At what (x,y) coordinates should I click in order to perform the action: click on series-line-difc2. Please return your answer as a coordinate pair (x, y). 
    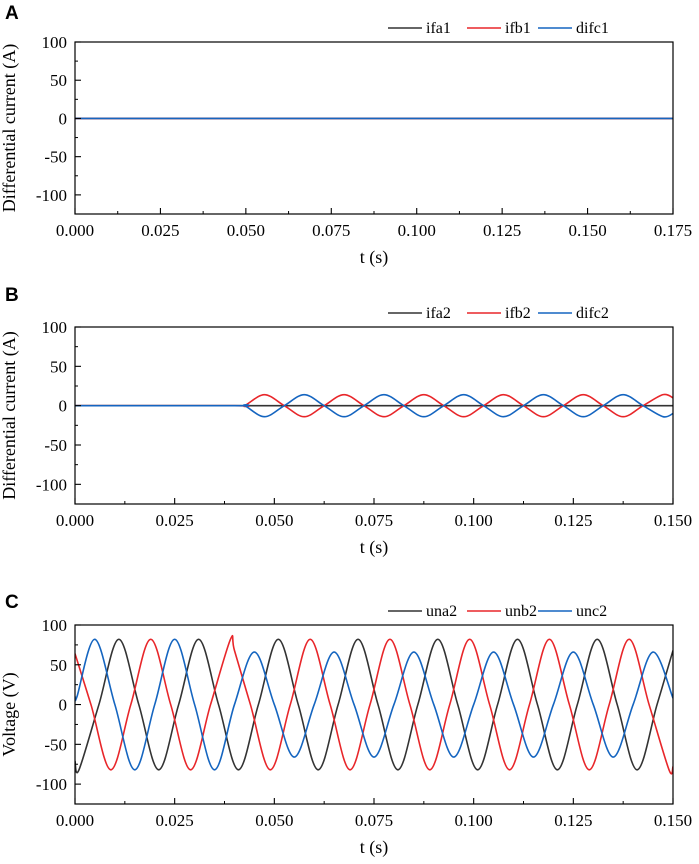
    Looking at the image, I should click on (374, 405).